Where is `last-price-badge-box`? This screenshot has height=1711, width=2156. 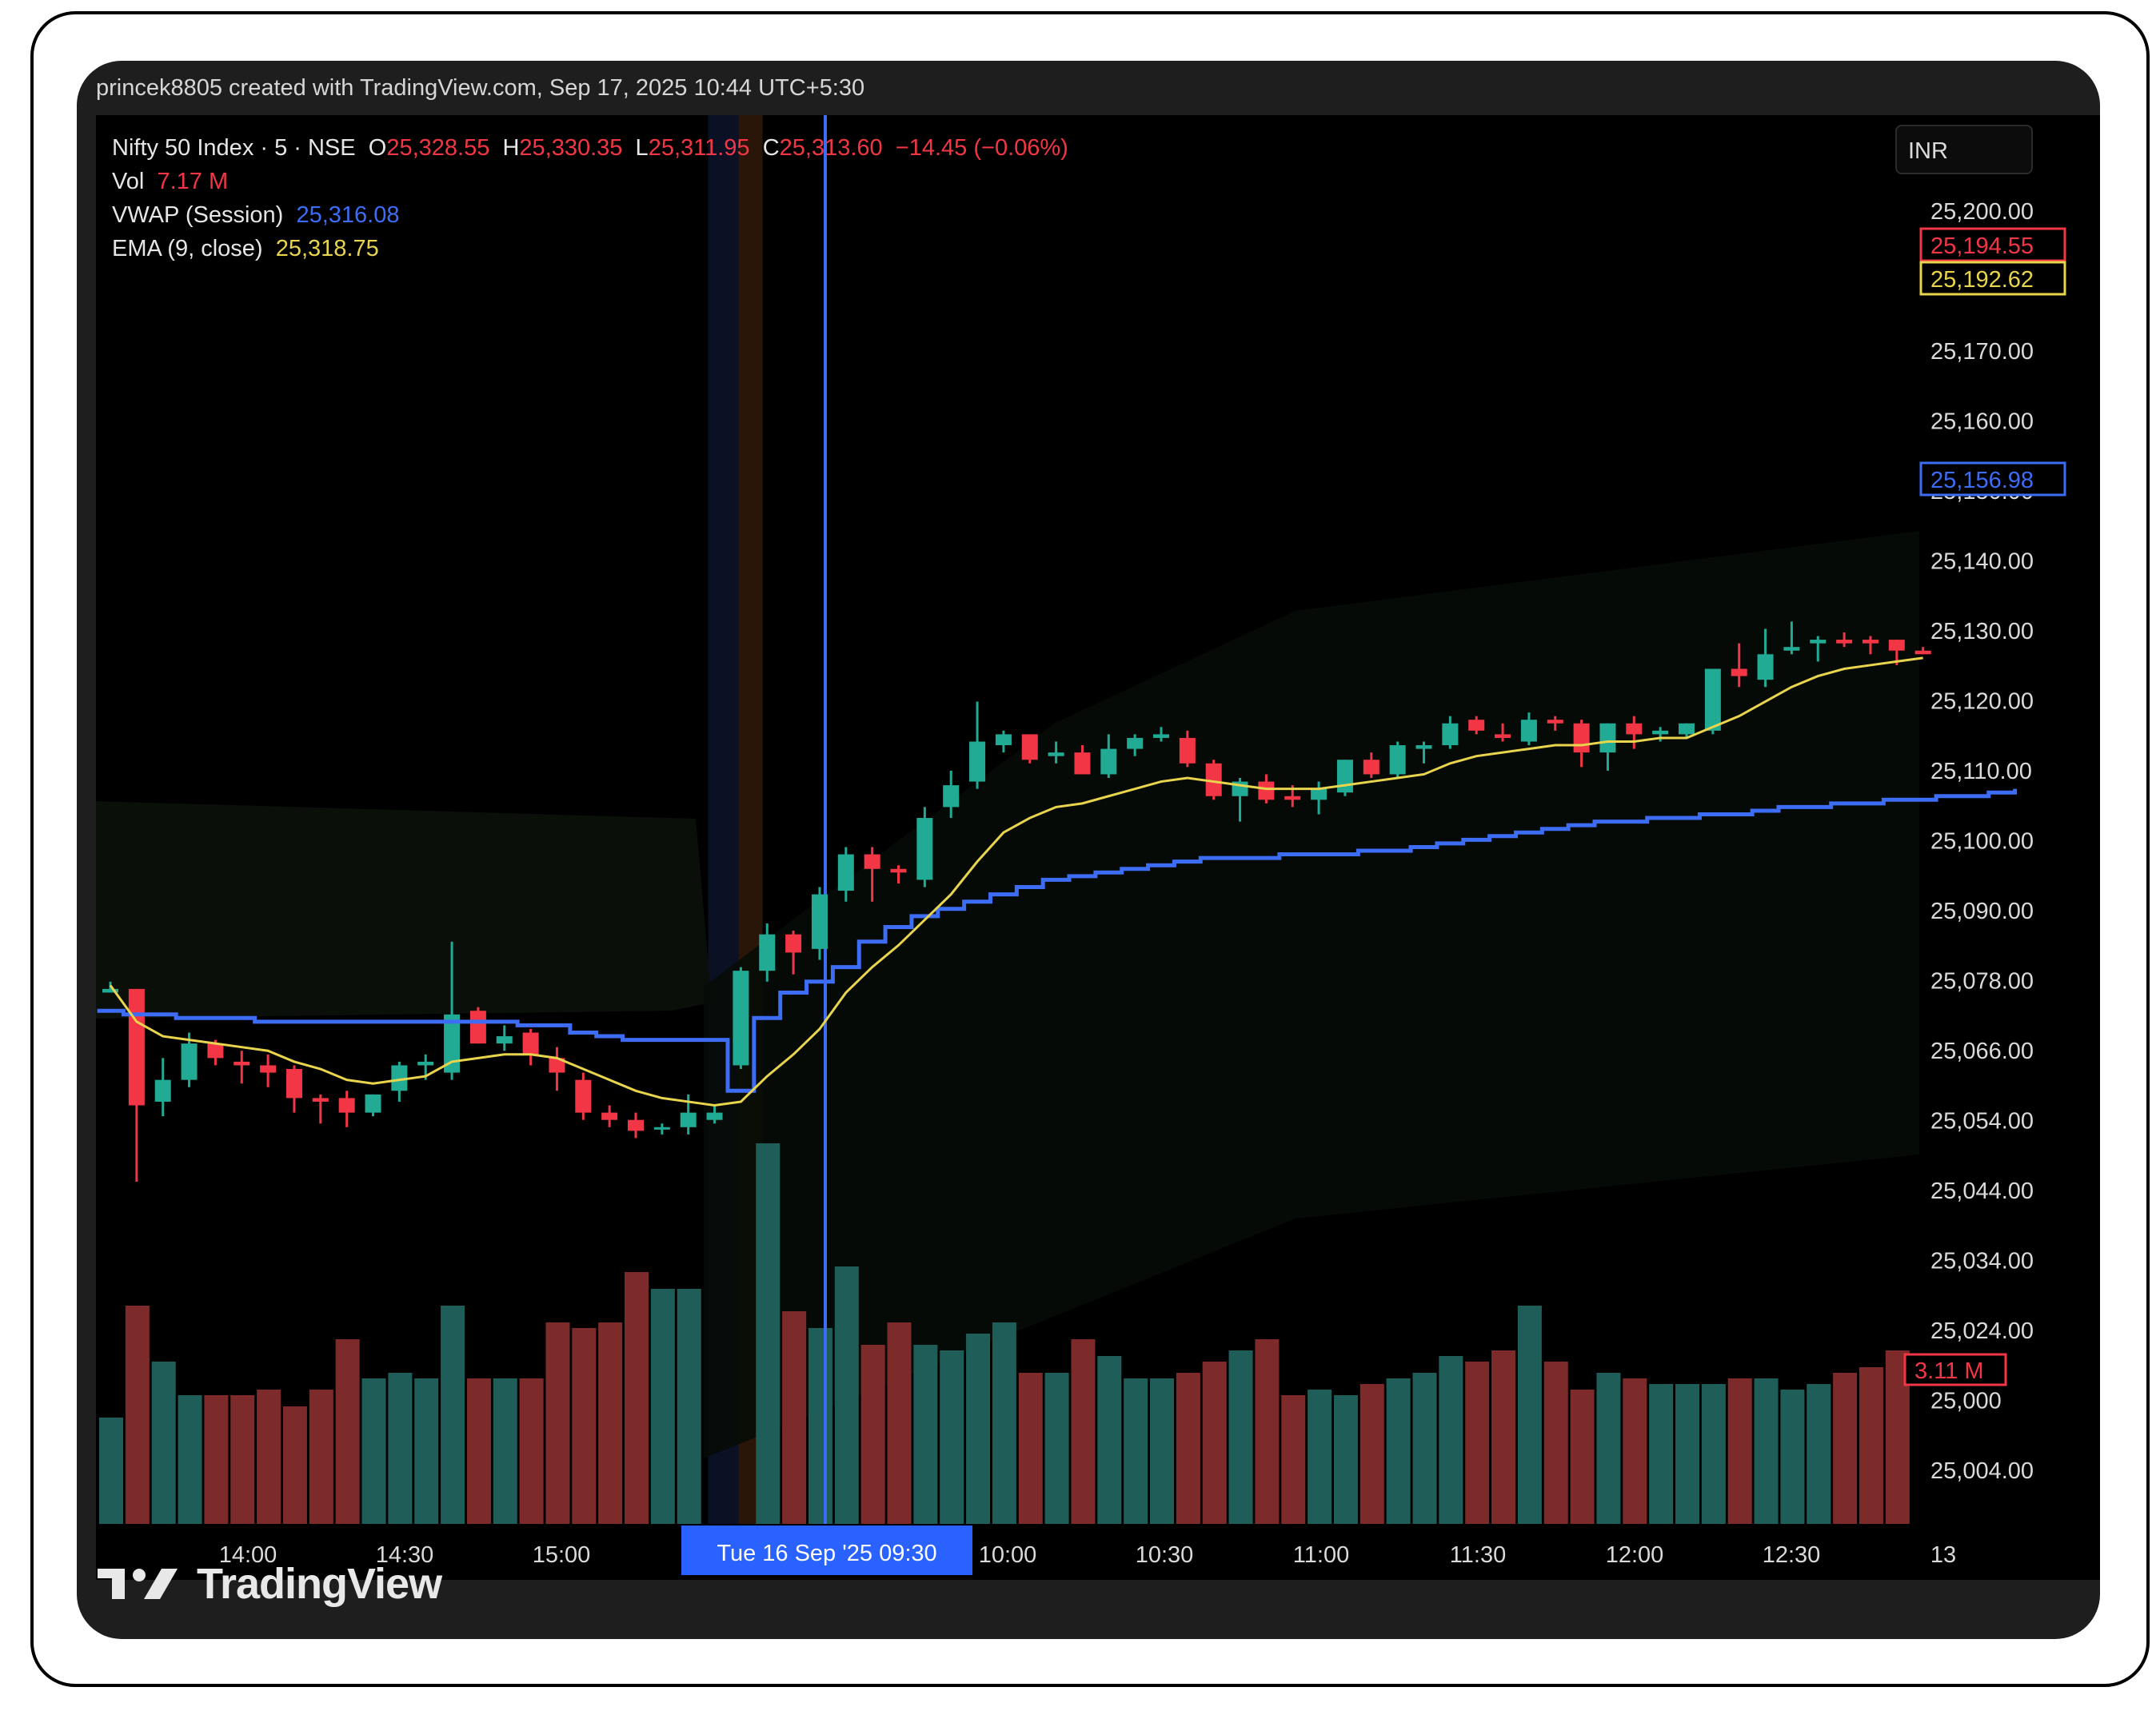 last-price-badge-box is located at coordinates (1993, 244).